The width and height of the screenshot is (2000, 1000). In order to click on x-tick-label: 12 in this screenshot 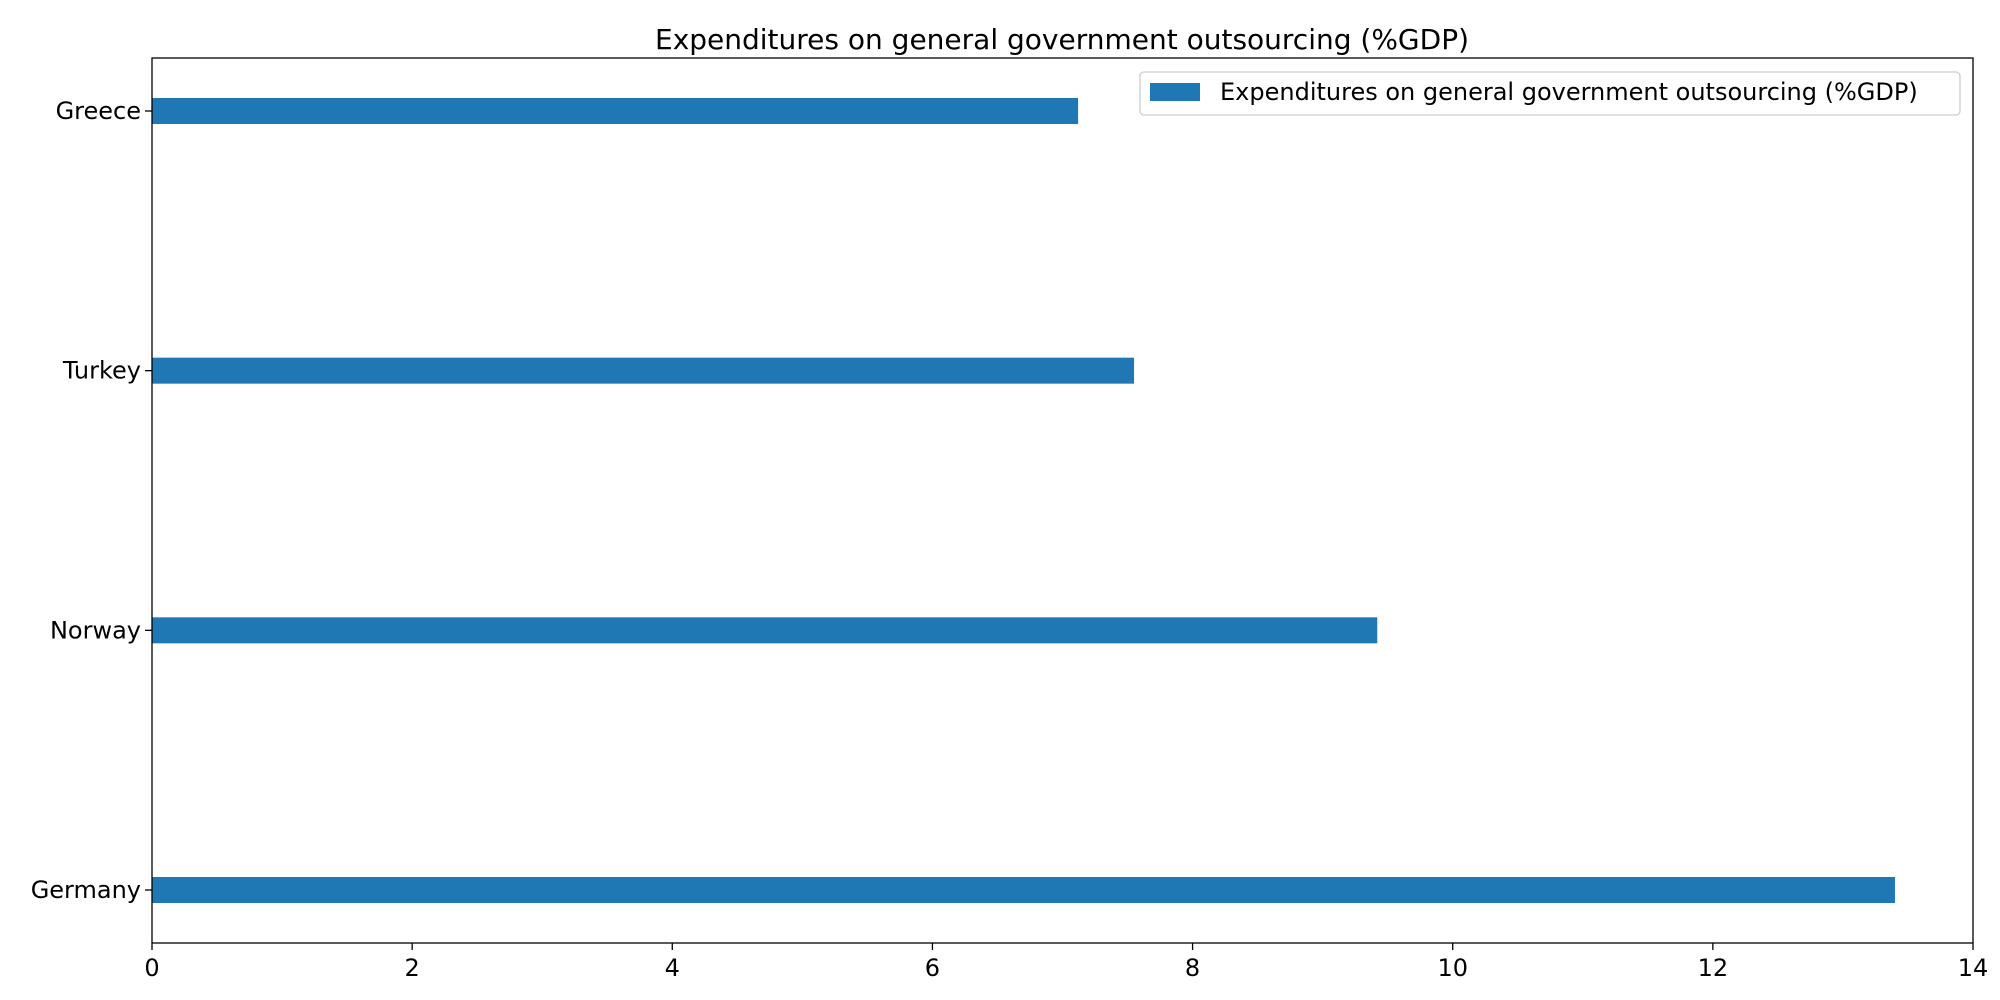, I will do `click(1713, 968)`.